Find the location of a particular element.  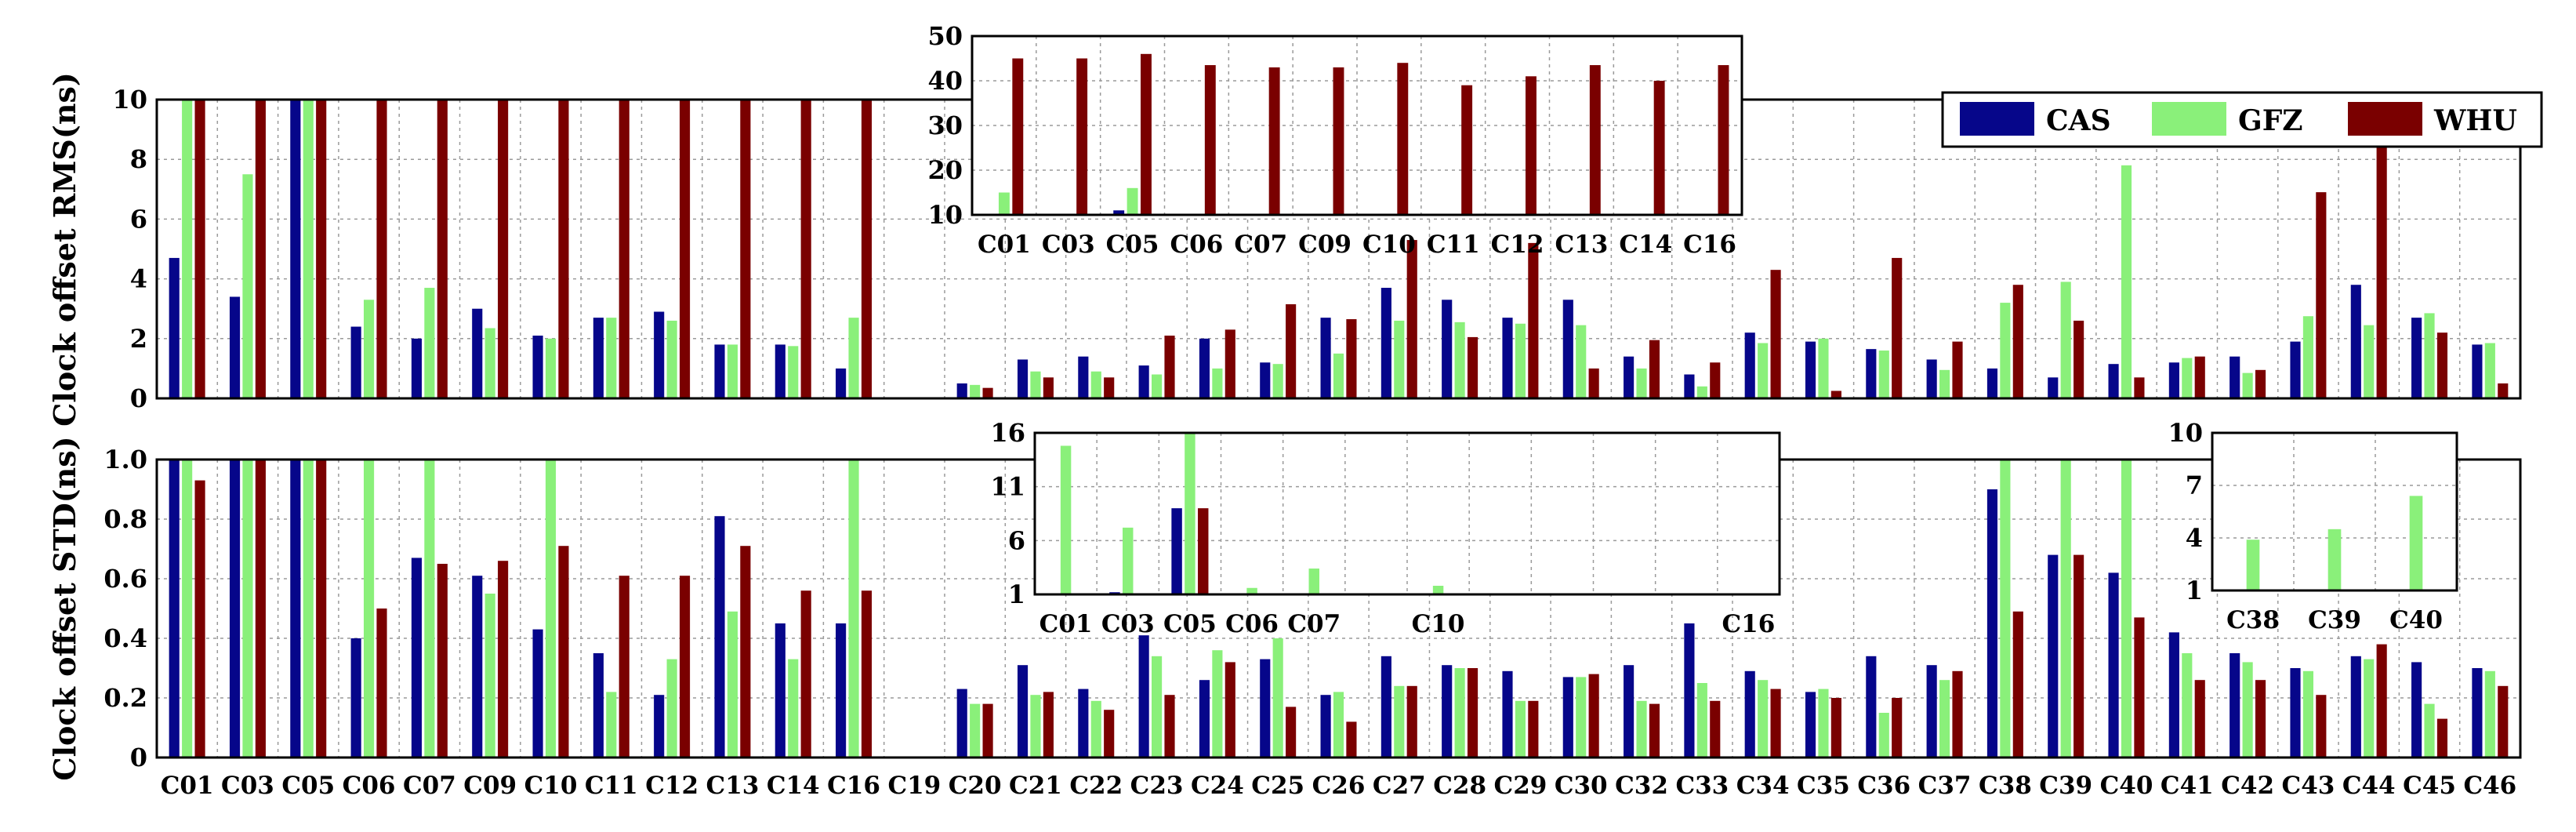

std-xtick-c39: C39 is located at coordinates (2066, 786).